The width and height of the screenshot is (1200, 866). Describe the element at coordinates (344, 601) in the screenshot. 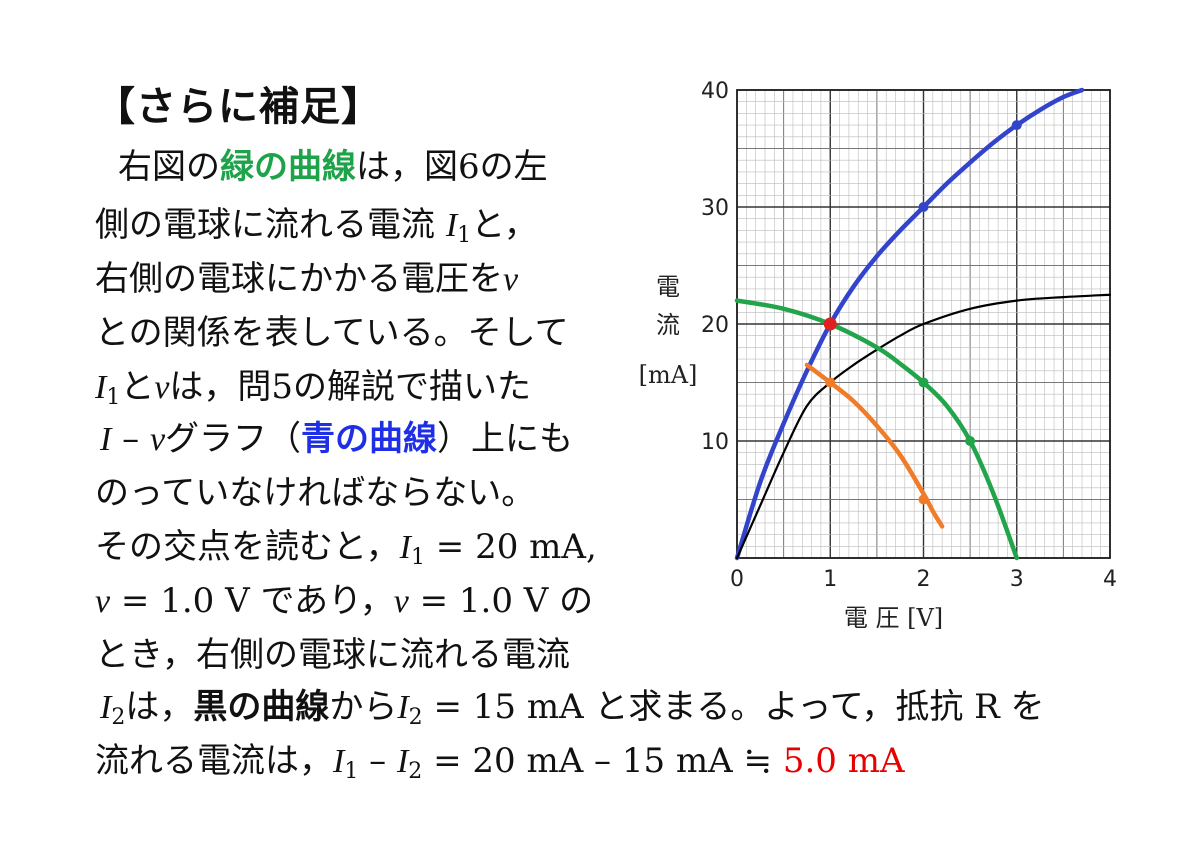

I see `text-line-9: v = 1.0 V であり，v = 1.0 V の` at that location.